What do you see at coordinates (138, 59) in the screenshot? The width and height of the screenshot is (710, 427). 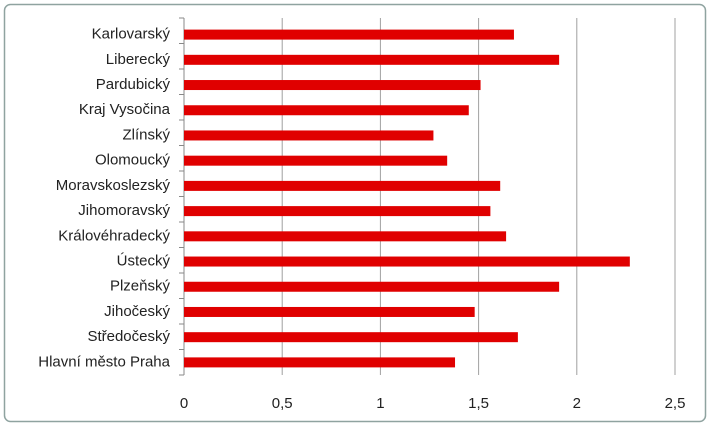 I see `y-tick-label: Liberecký` at bounding box center [138, 59].